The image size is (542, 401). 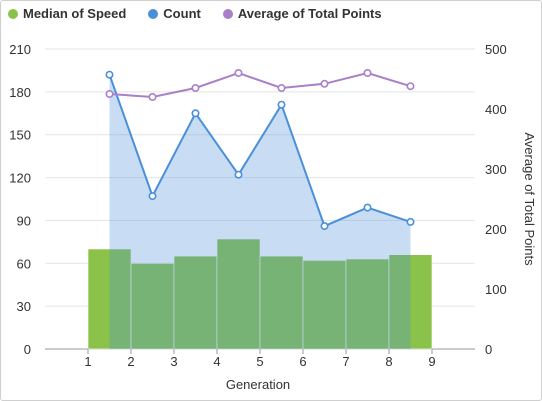 I want to click on legend-swatch-average-total-points, so click(x=227, y=13).